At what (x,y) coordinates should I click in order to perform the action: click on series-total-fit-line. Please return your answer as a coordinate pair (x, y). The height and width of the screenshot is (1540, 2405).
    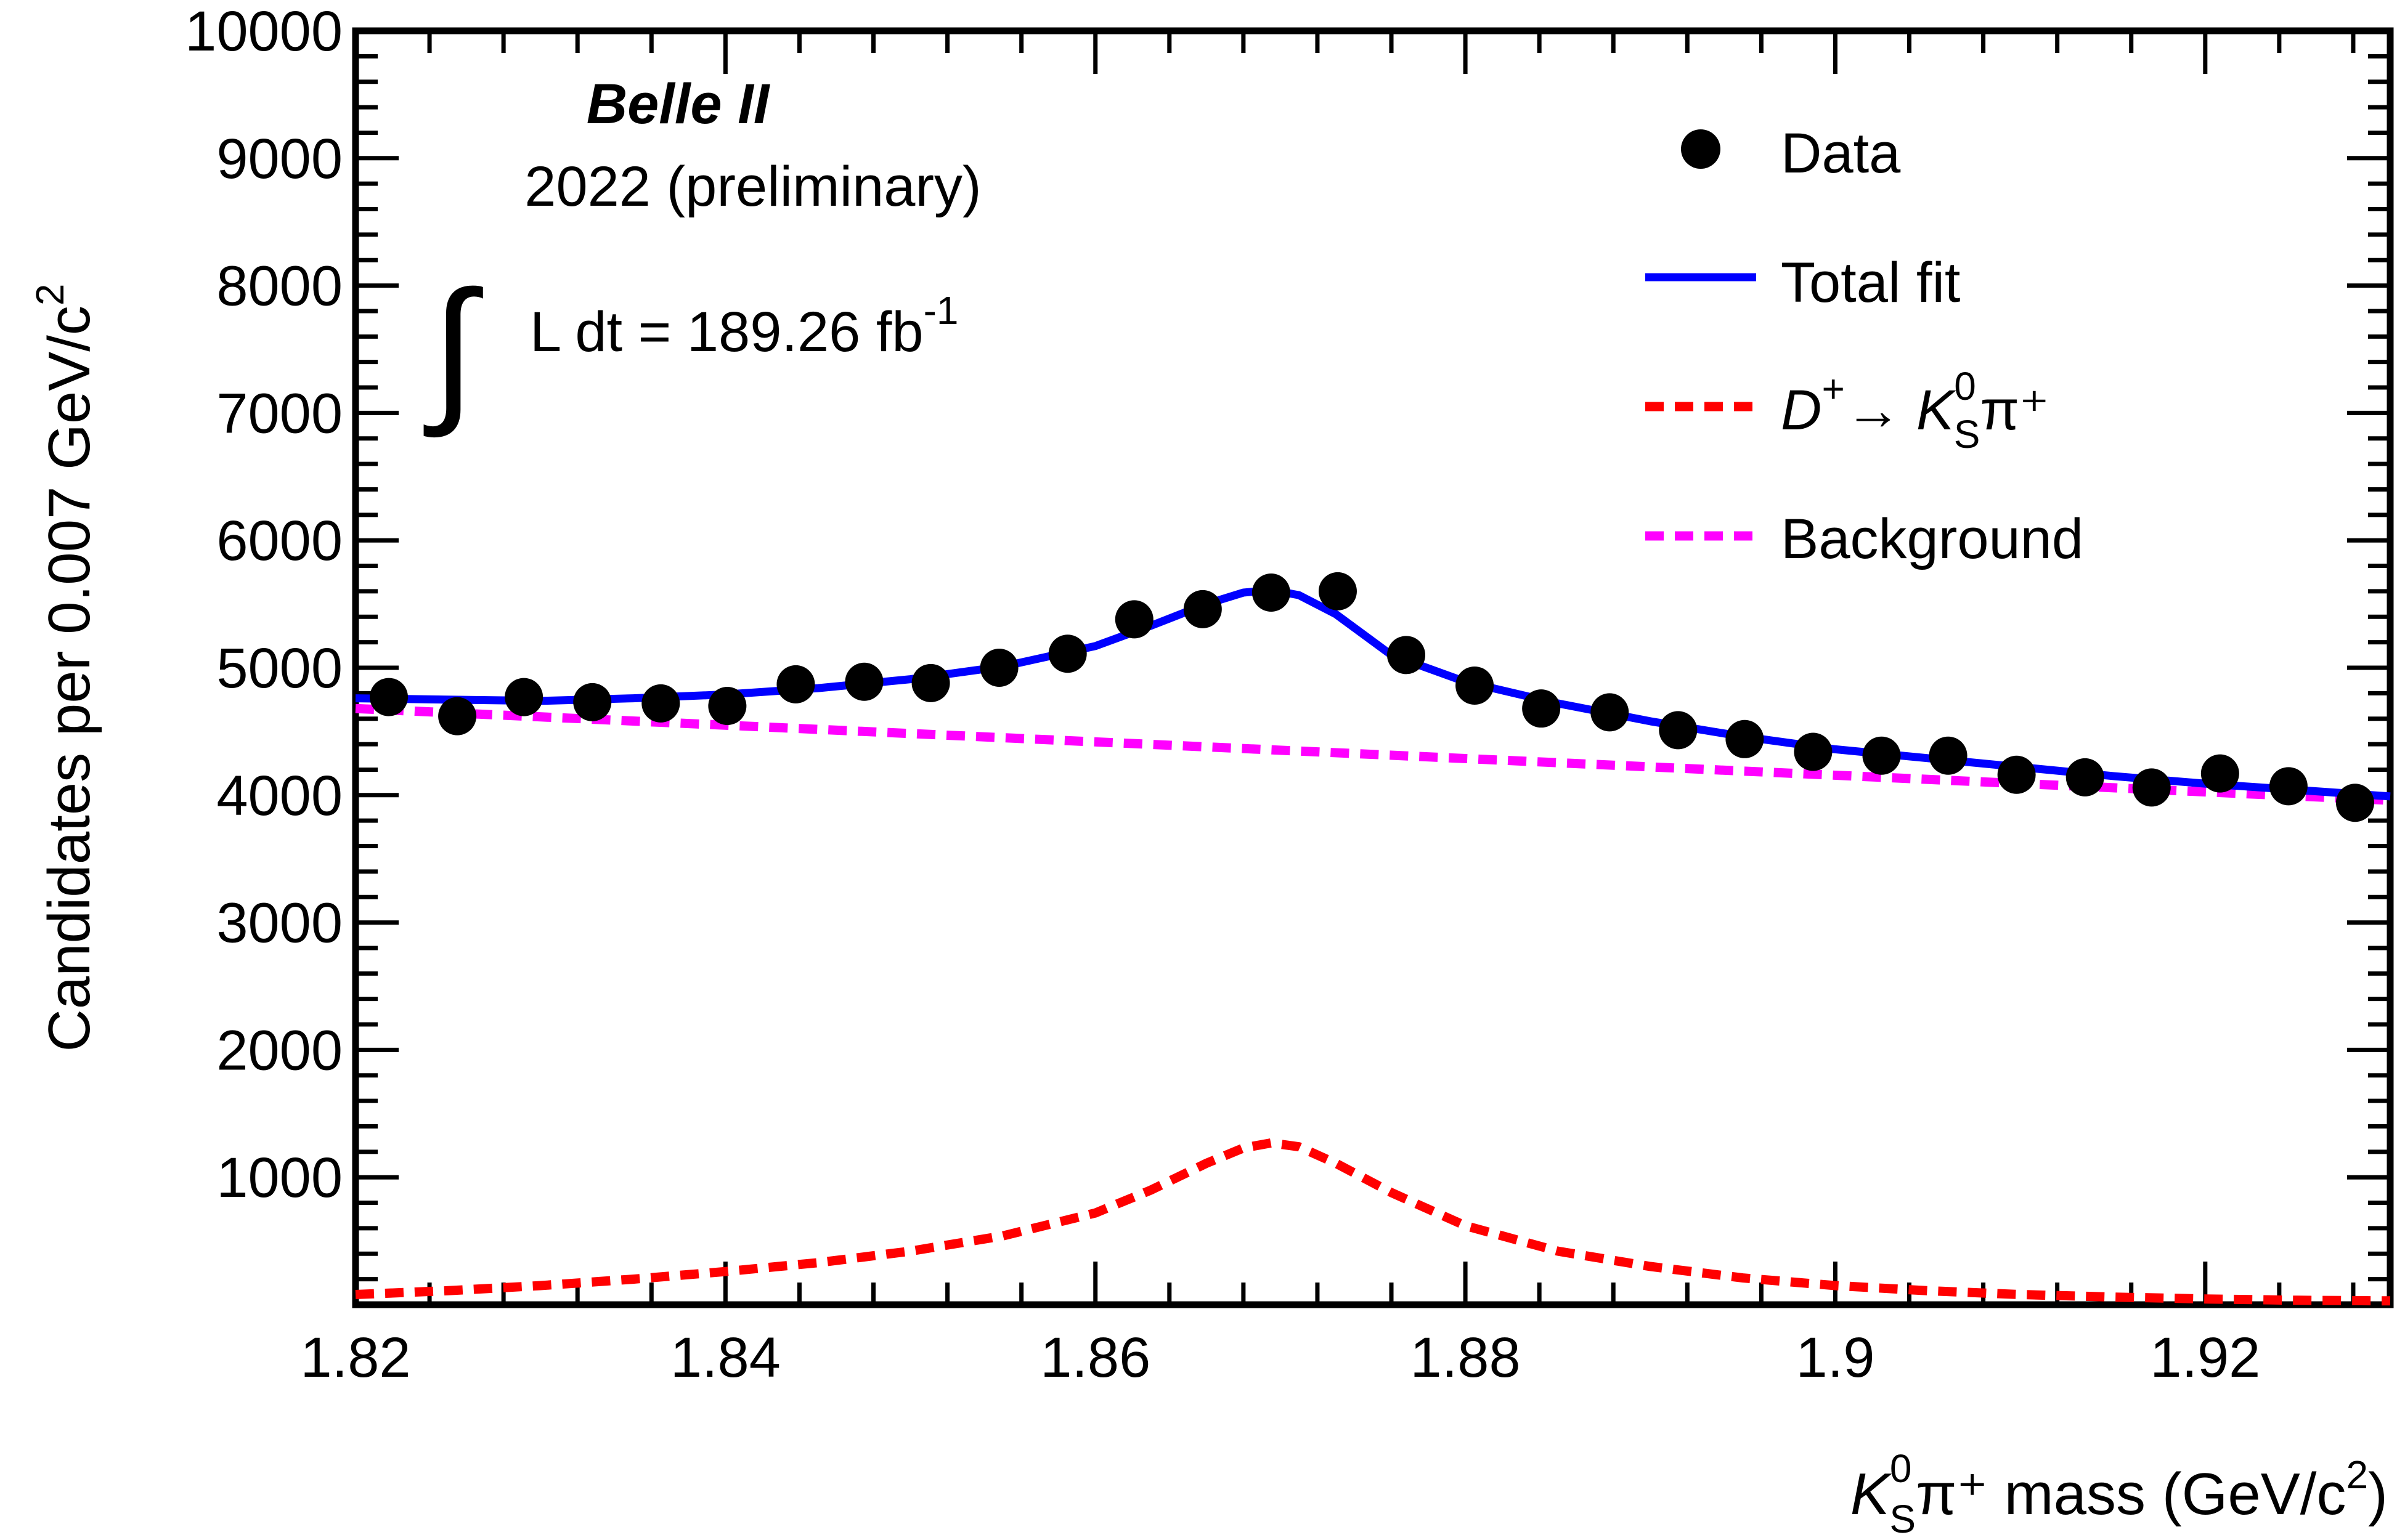
    Looking at the image, I should click on (1373, 693).